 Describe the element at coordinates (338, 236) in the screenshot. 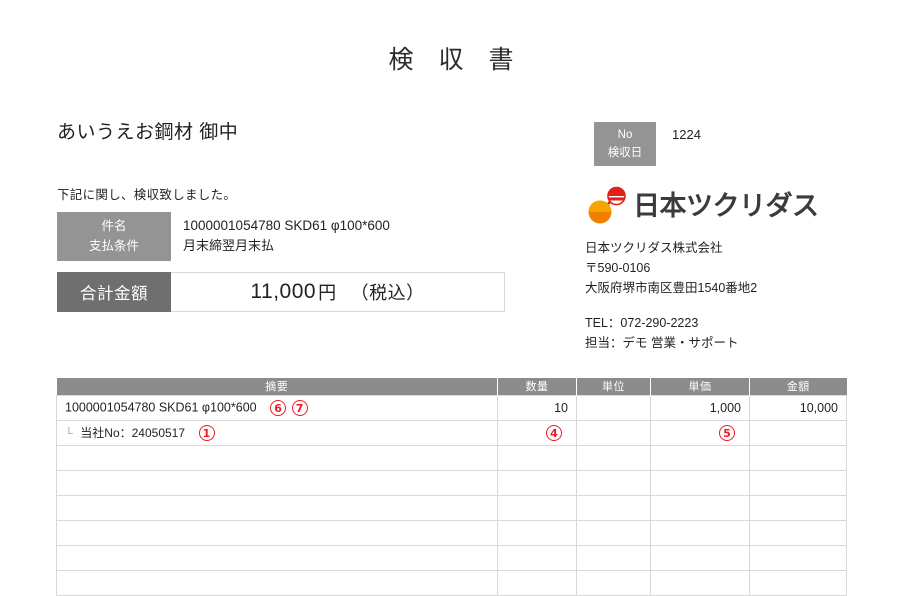

I see `subject-values: 1000001054780 SKD61 φ100*600 月末締翌月末払` at that location.